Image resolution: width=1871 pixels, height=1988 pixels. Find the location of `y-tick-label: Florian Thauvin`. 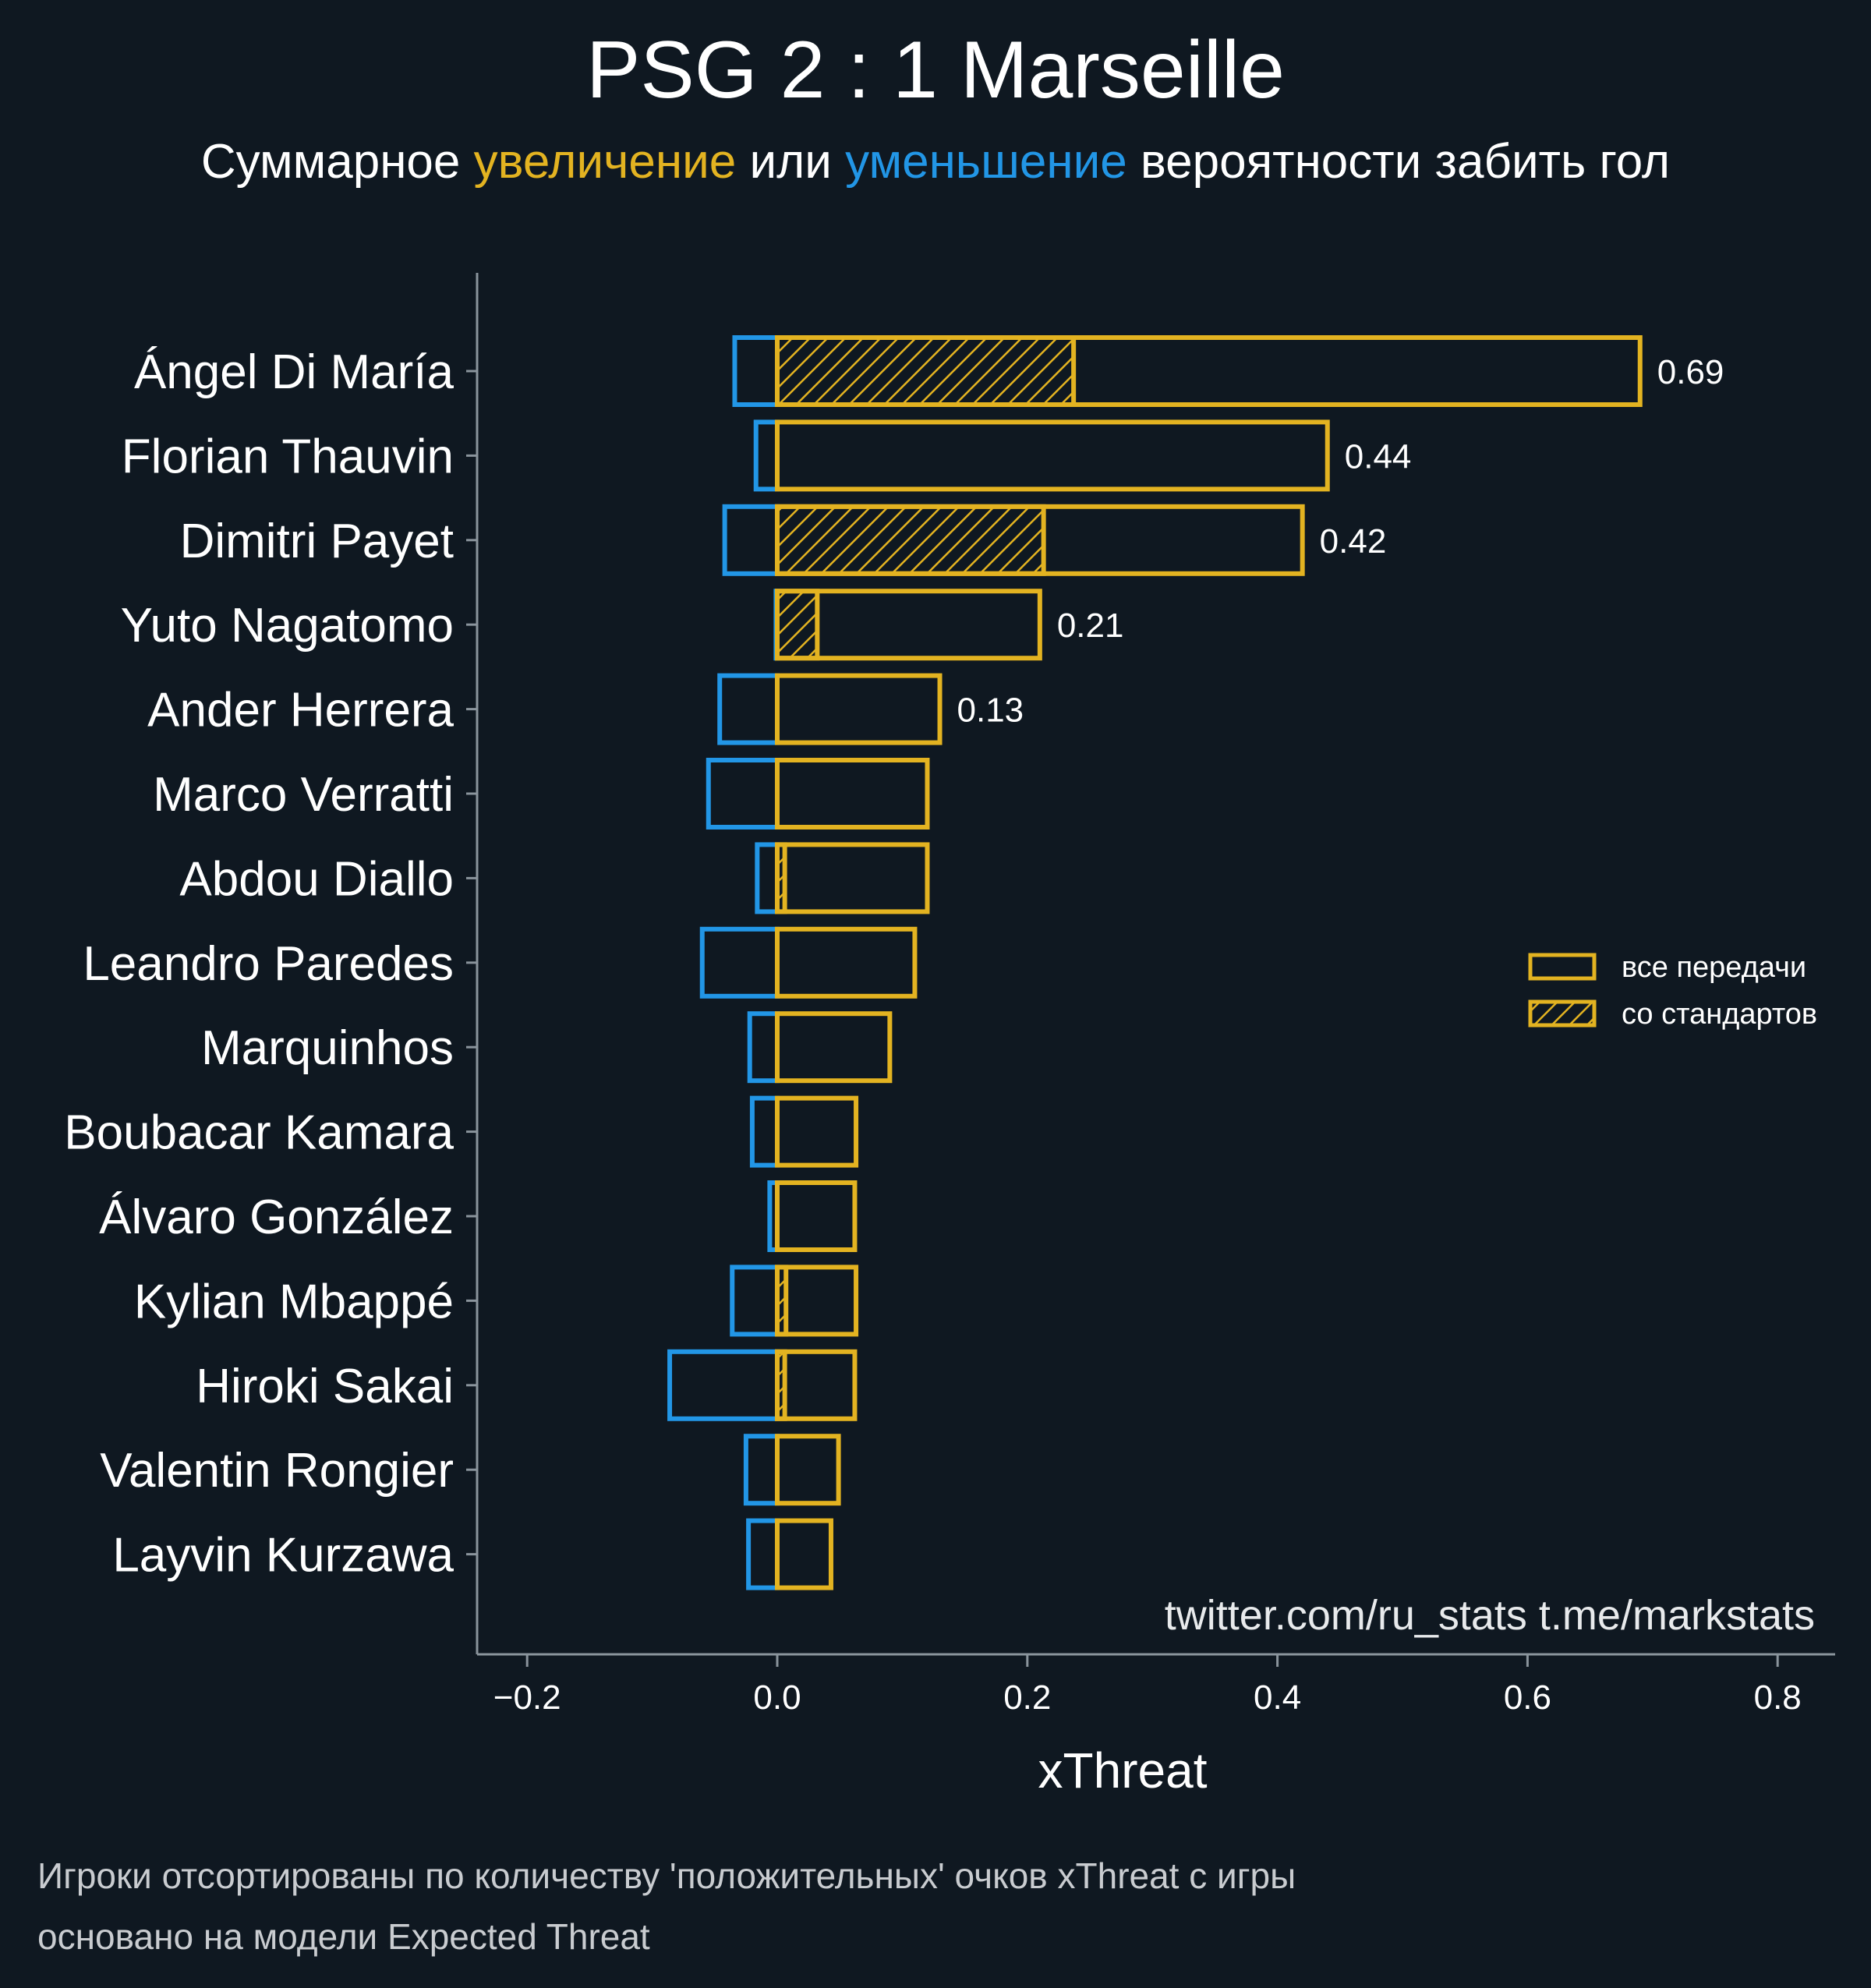

y-tick-label: Florian Thauvin is located at coordinates (288, 456).